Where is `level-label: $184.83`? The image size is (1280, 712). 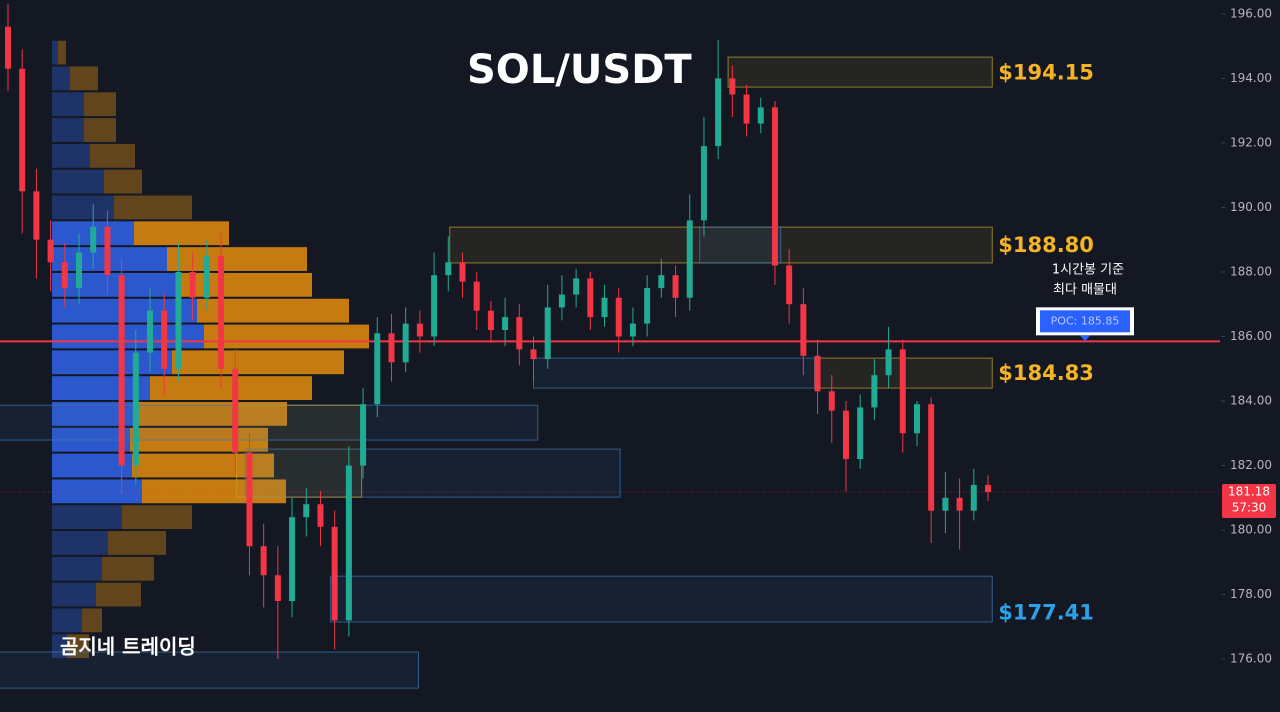 level-label: $184.83 is located at coordinates (1046, 373).